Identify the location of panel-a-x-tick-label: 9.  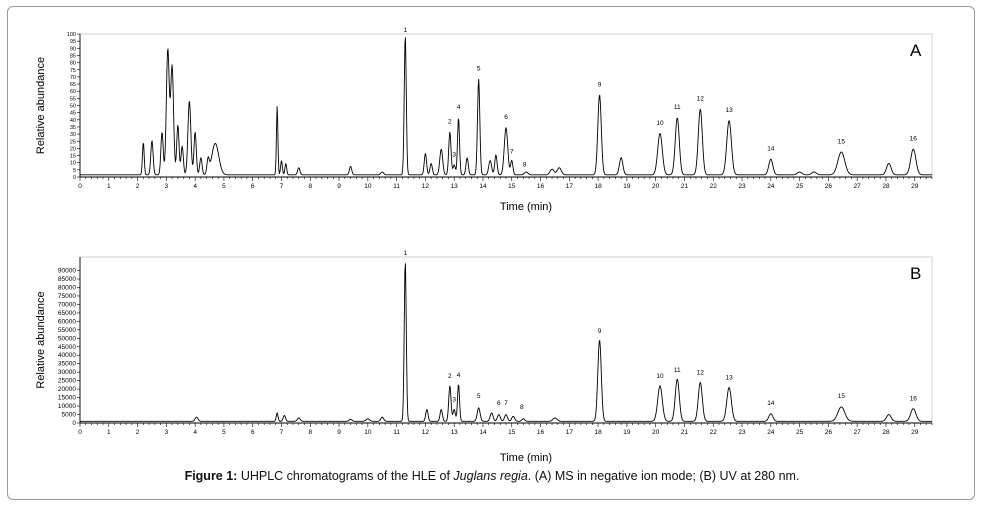
(339, 186).